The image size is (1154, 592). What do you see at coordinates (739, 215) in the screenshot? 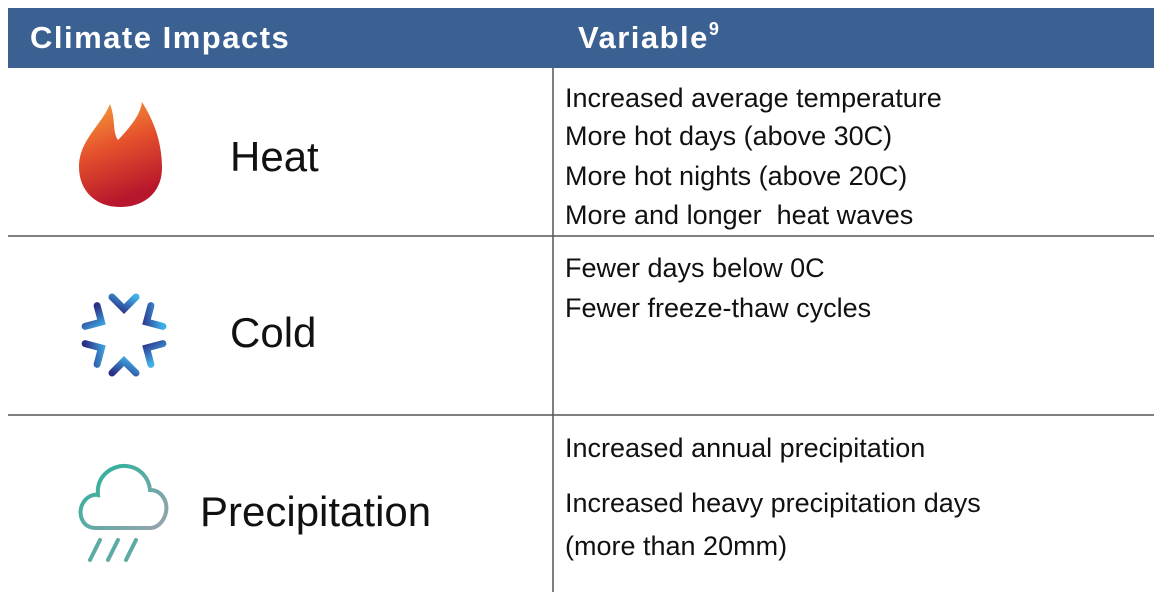
I see `variable-text: More and longer heat waves` at bounding box center [739, 215].